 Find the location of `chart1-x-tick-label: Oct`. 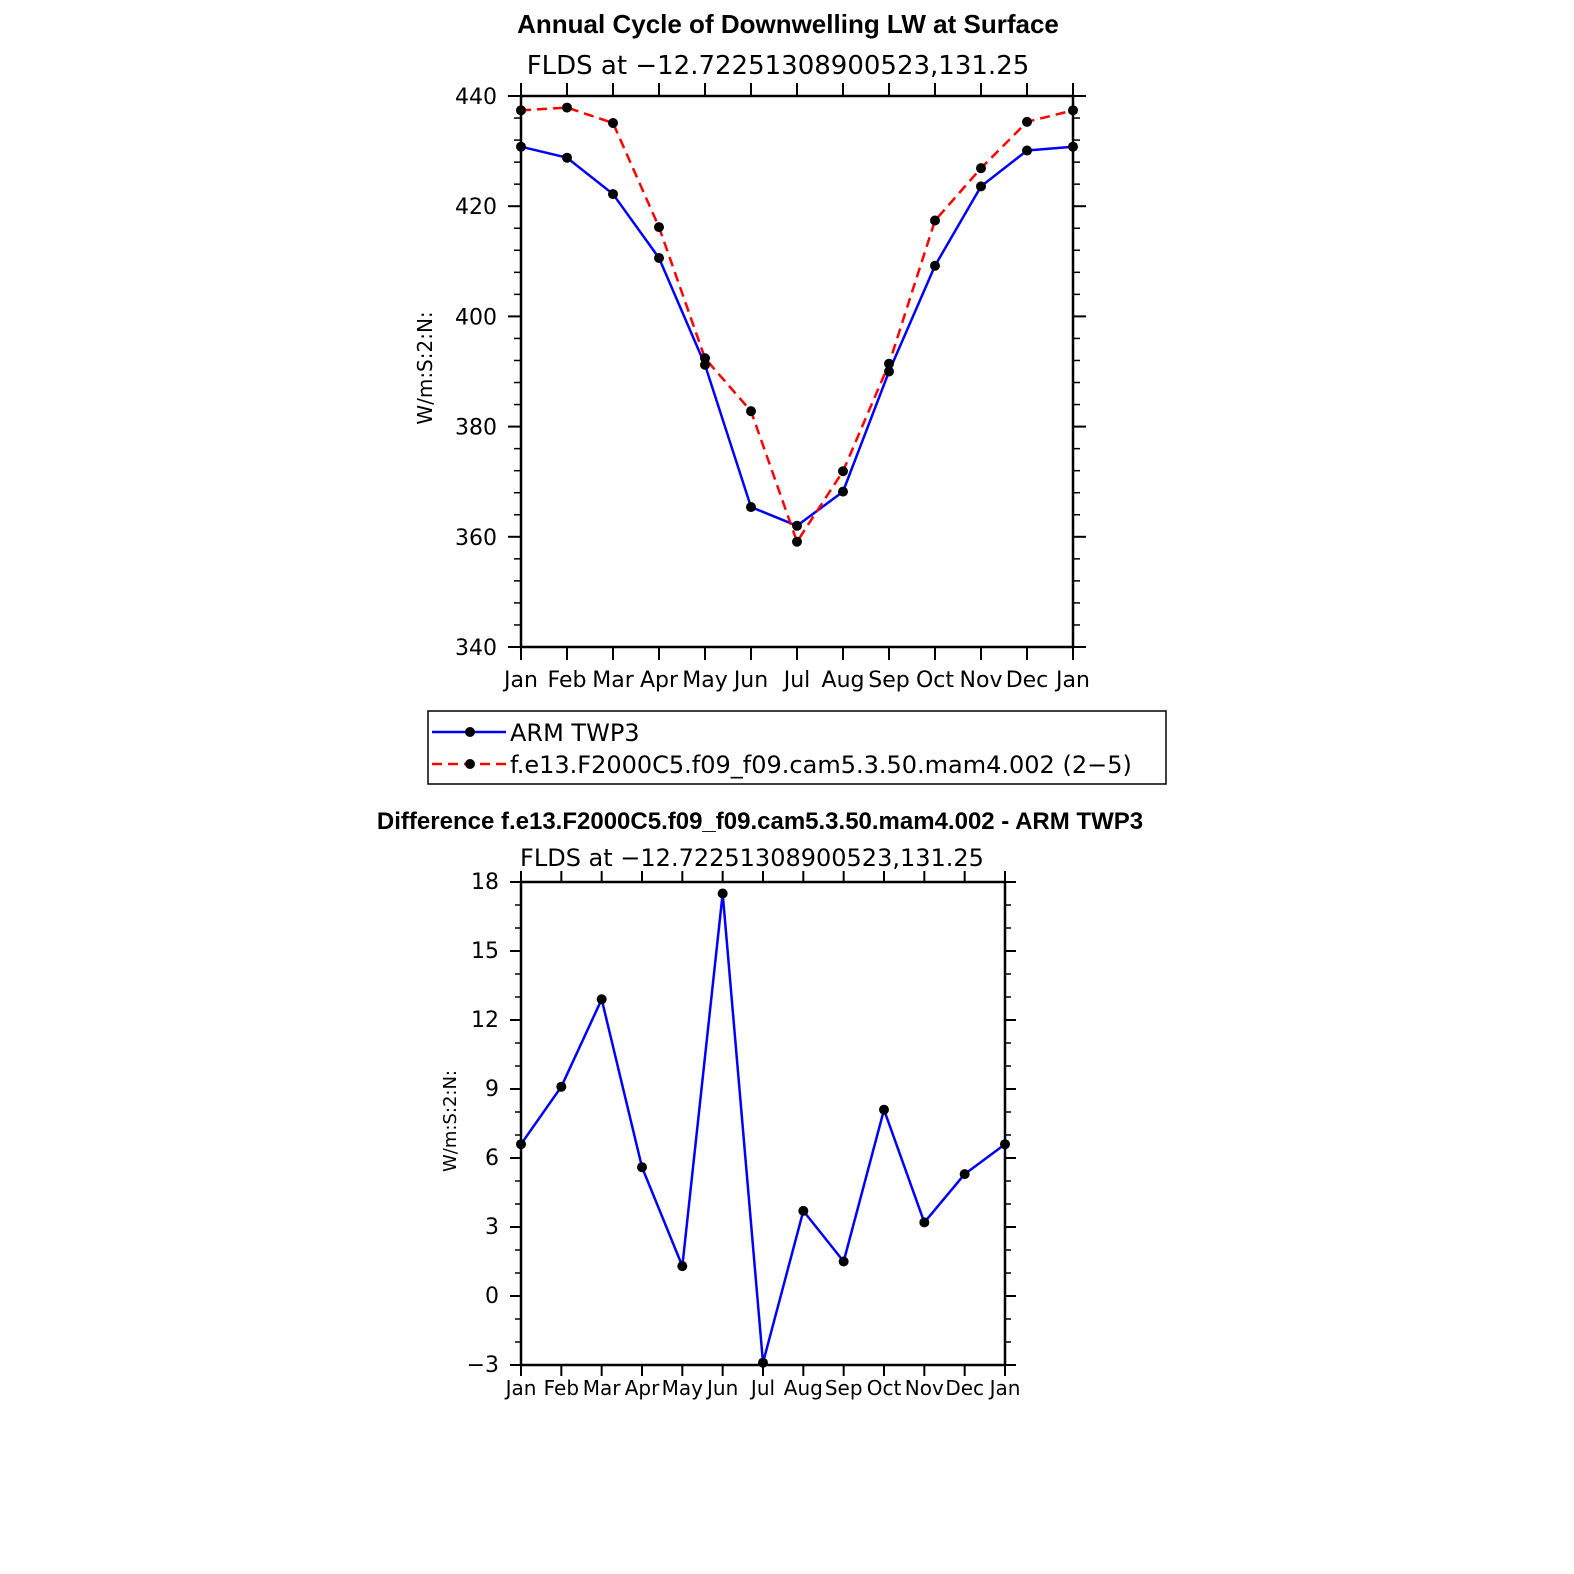

chart1-x-tick-label: Oct is located at coordinates (935, 680).